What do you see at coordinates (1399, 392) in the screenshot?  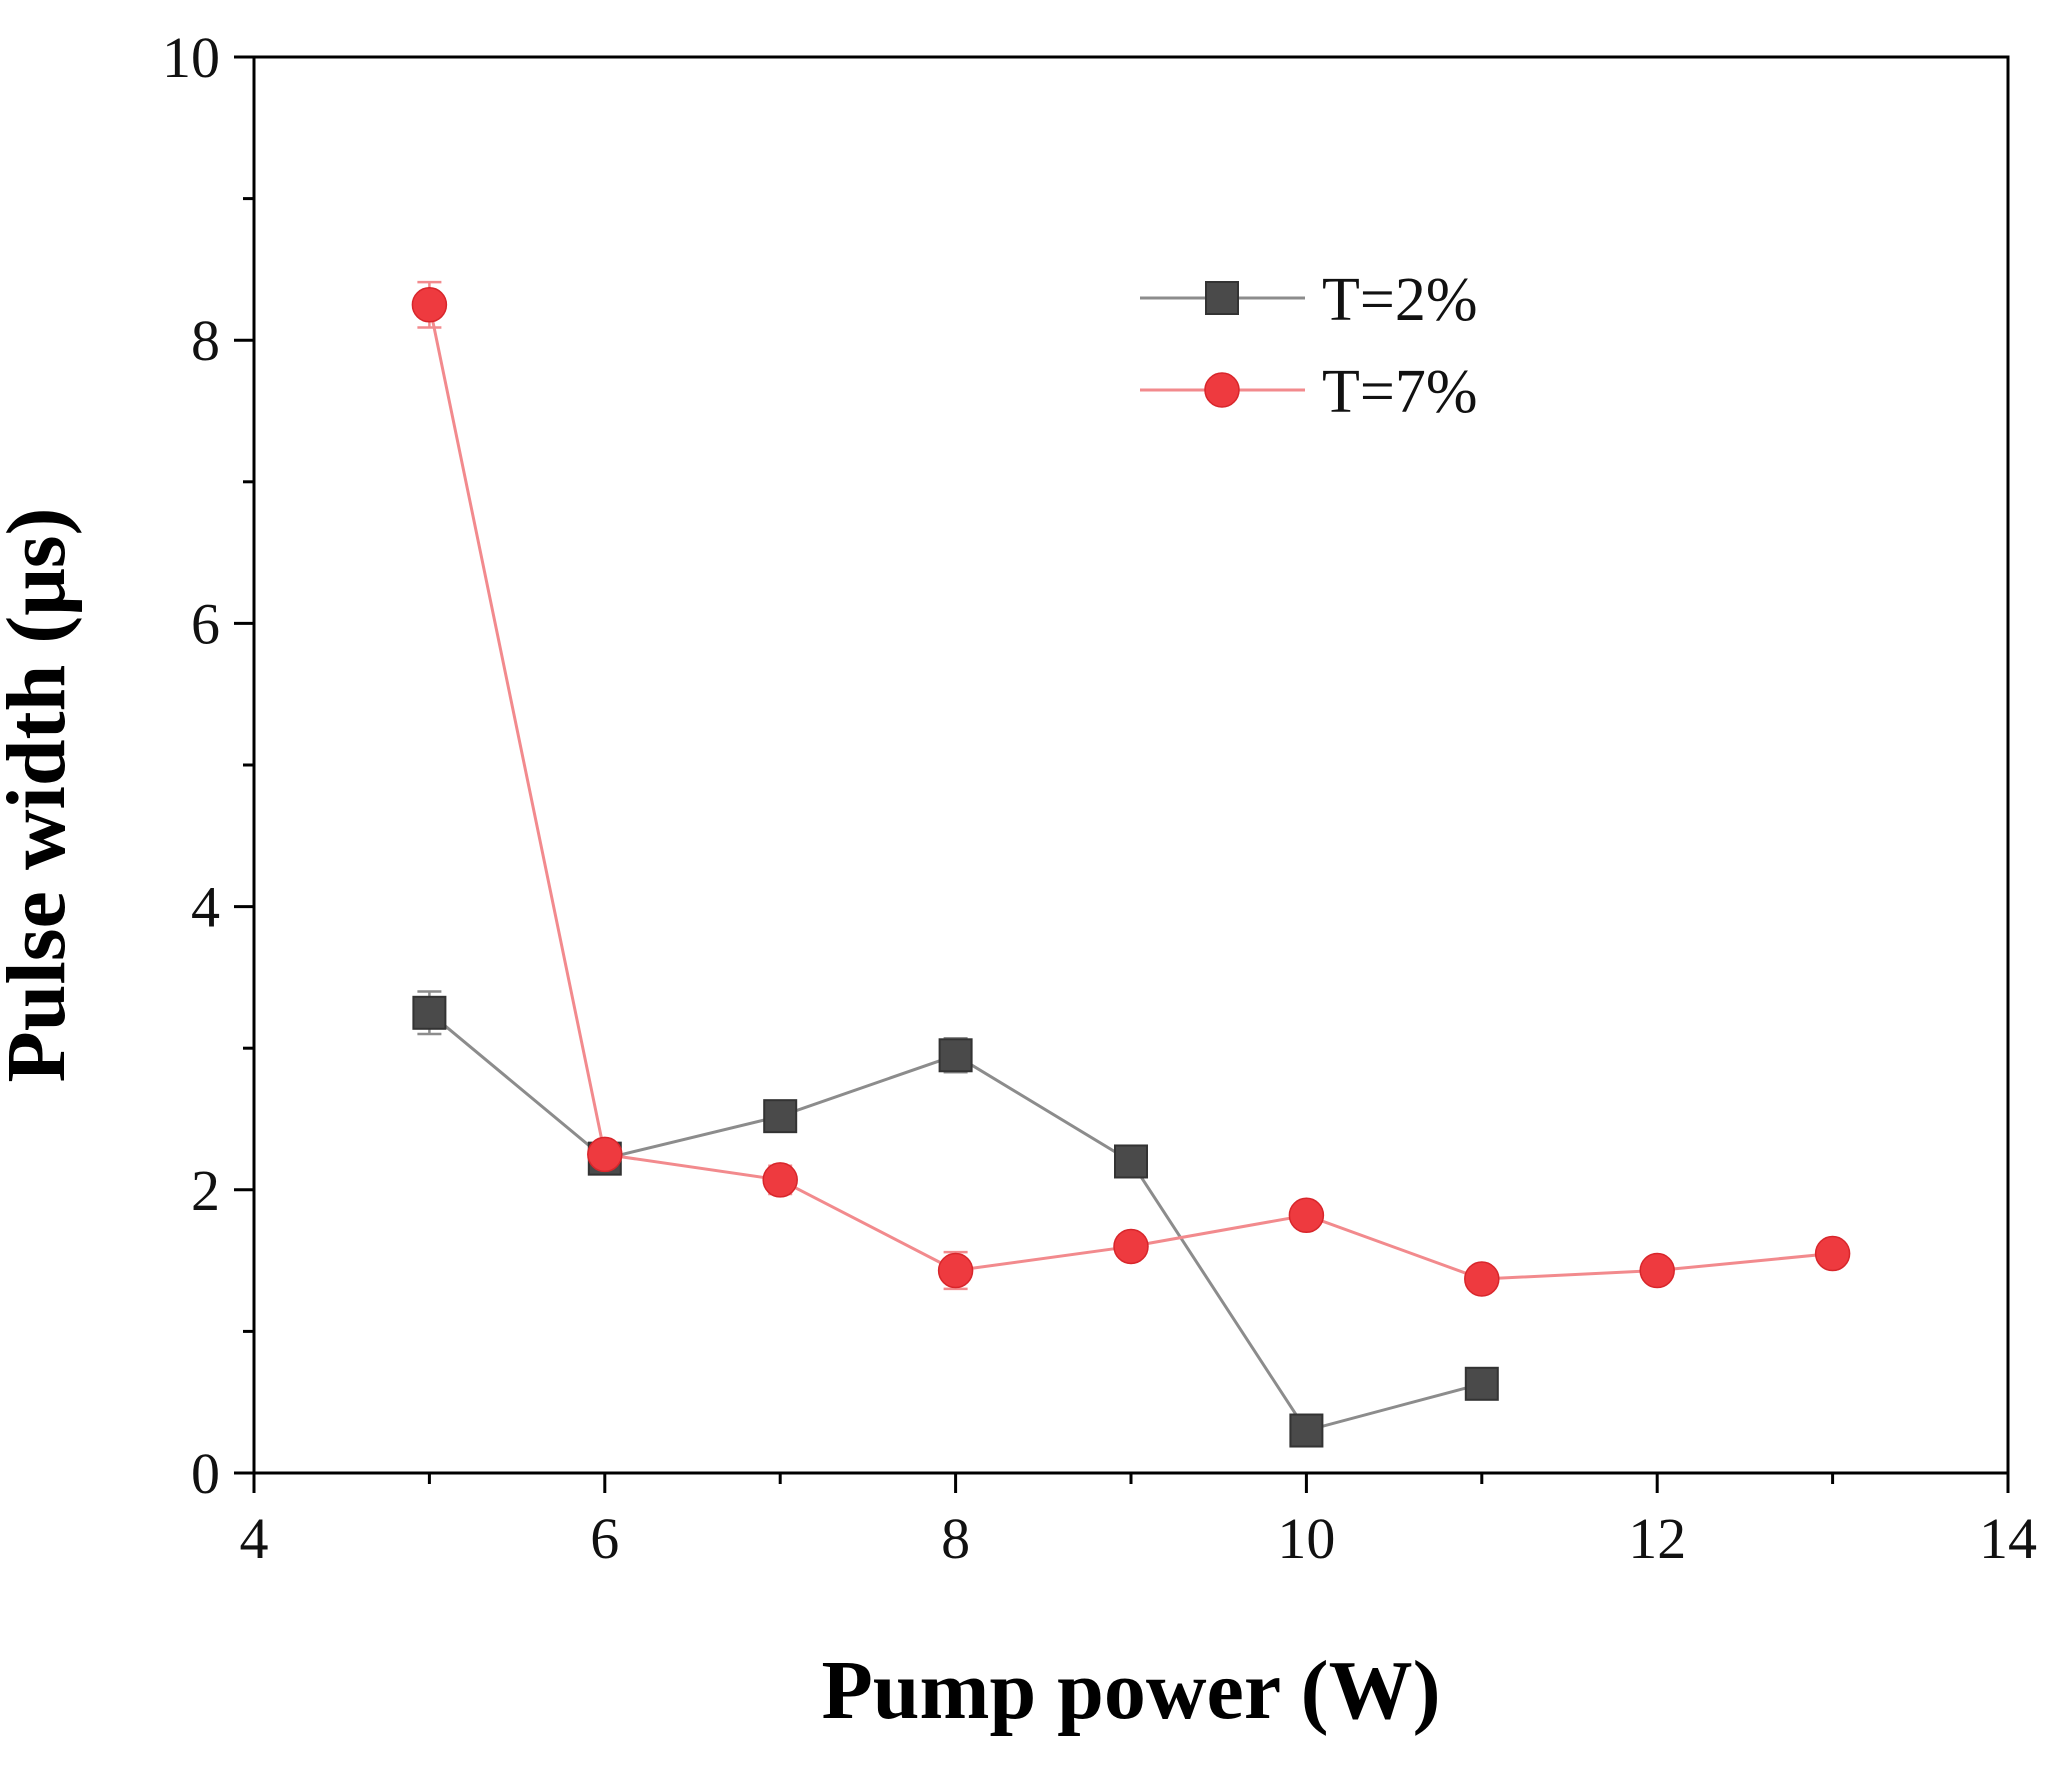 I see `legend-label: T=7%` at bounding box center [1399, 392].